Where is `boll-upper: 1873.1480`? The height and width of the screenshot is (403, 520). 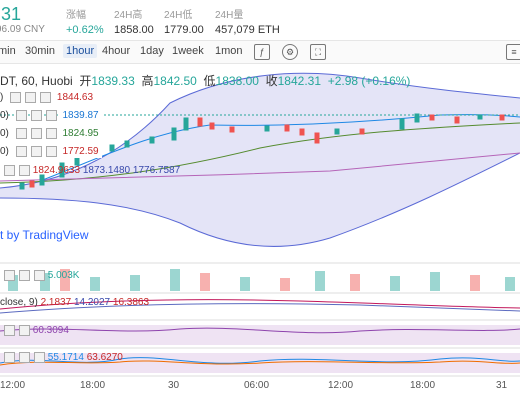 boll-upper: 1873.1480 is located at coordinates (106, 171).